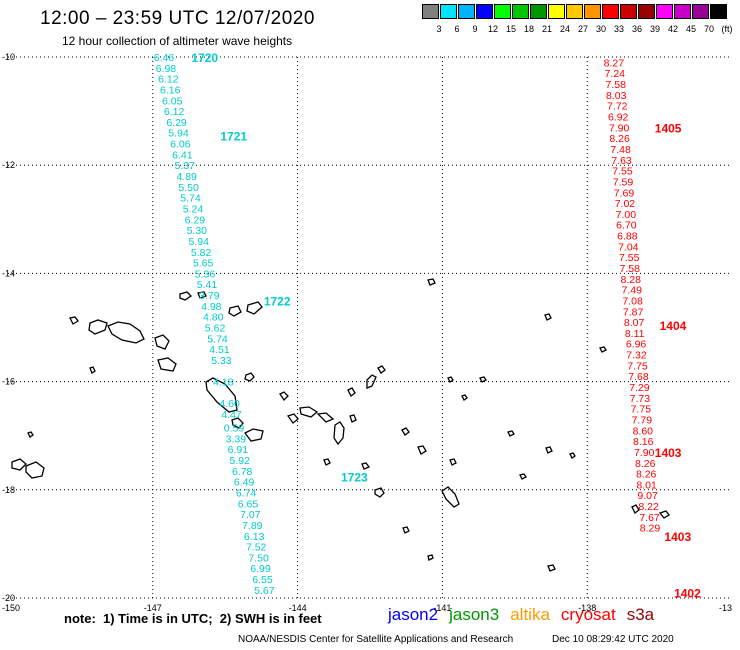 Image resolution: width=740 pixels, height=650 pixels. What do you see at coordinates (614, 63) in the screenshot?
I see `wave-height-label: 8.27` at bounding box center [614, 63].